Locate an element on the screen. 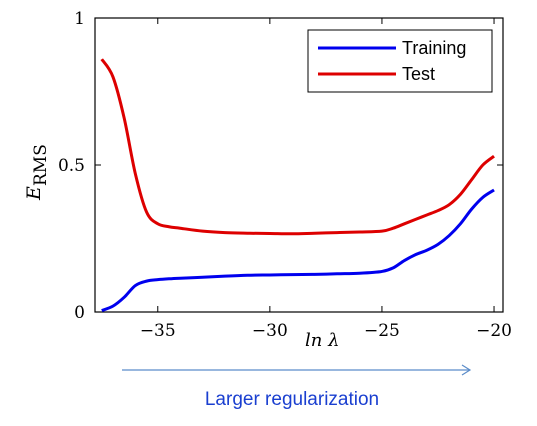 This screenshot has width=537, height=426. legend-box is located at coordinates (400, 61).